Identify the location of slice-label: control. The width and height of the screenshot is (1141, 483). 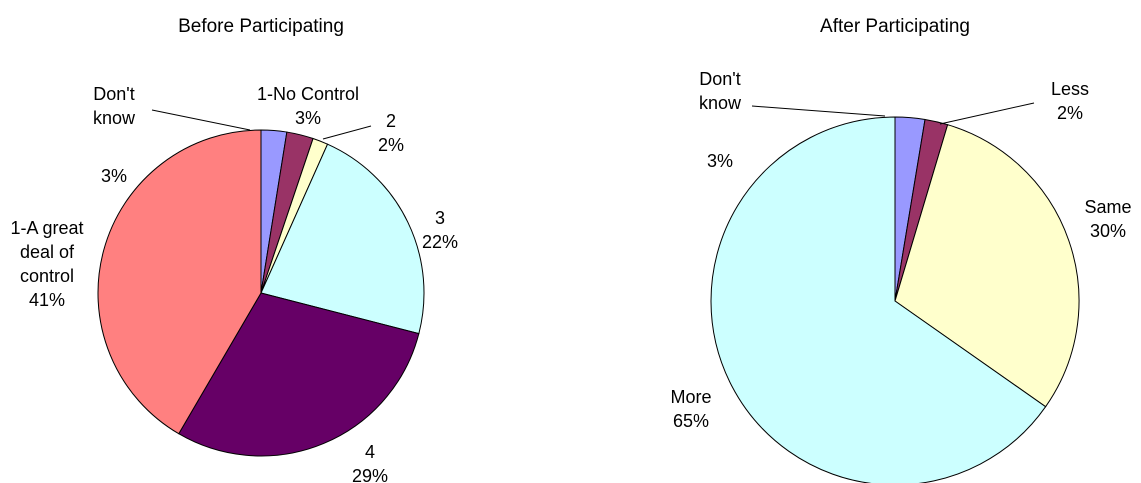
(47, 276).